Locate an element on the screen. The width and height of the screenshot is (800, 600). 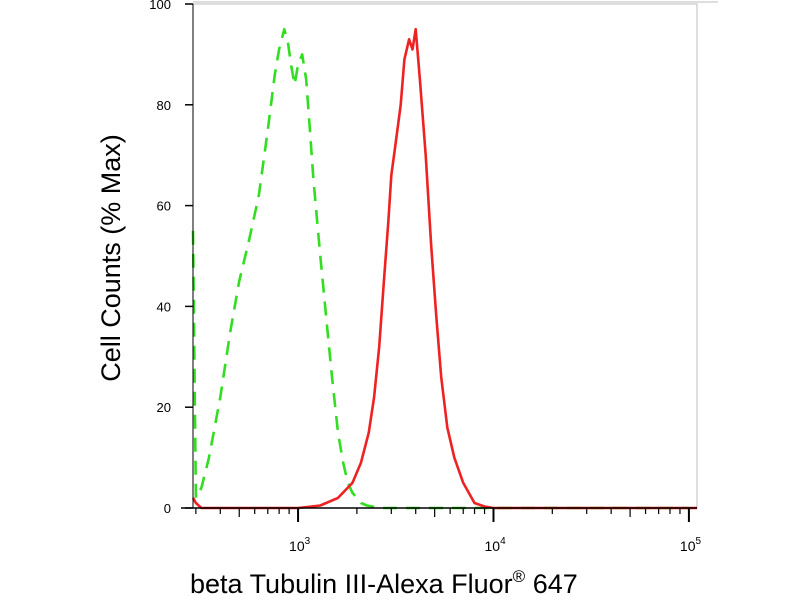
y-tick-label-40: 40 is located at coordinates (164, 306).